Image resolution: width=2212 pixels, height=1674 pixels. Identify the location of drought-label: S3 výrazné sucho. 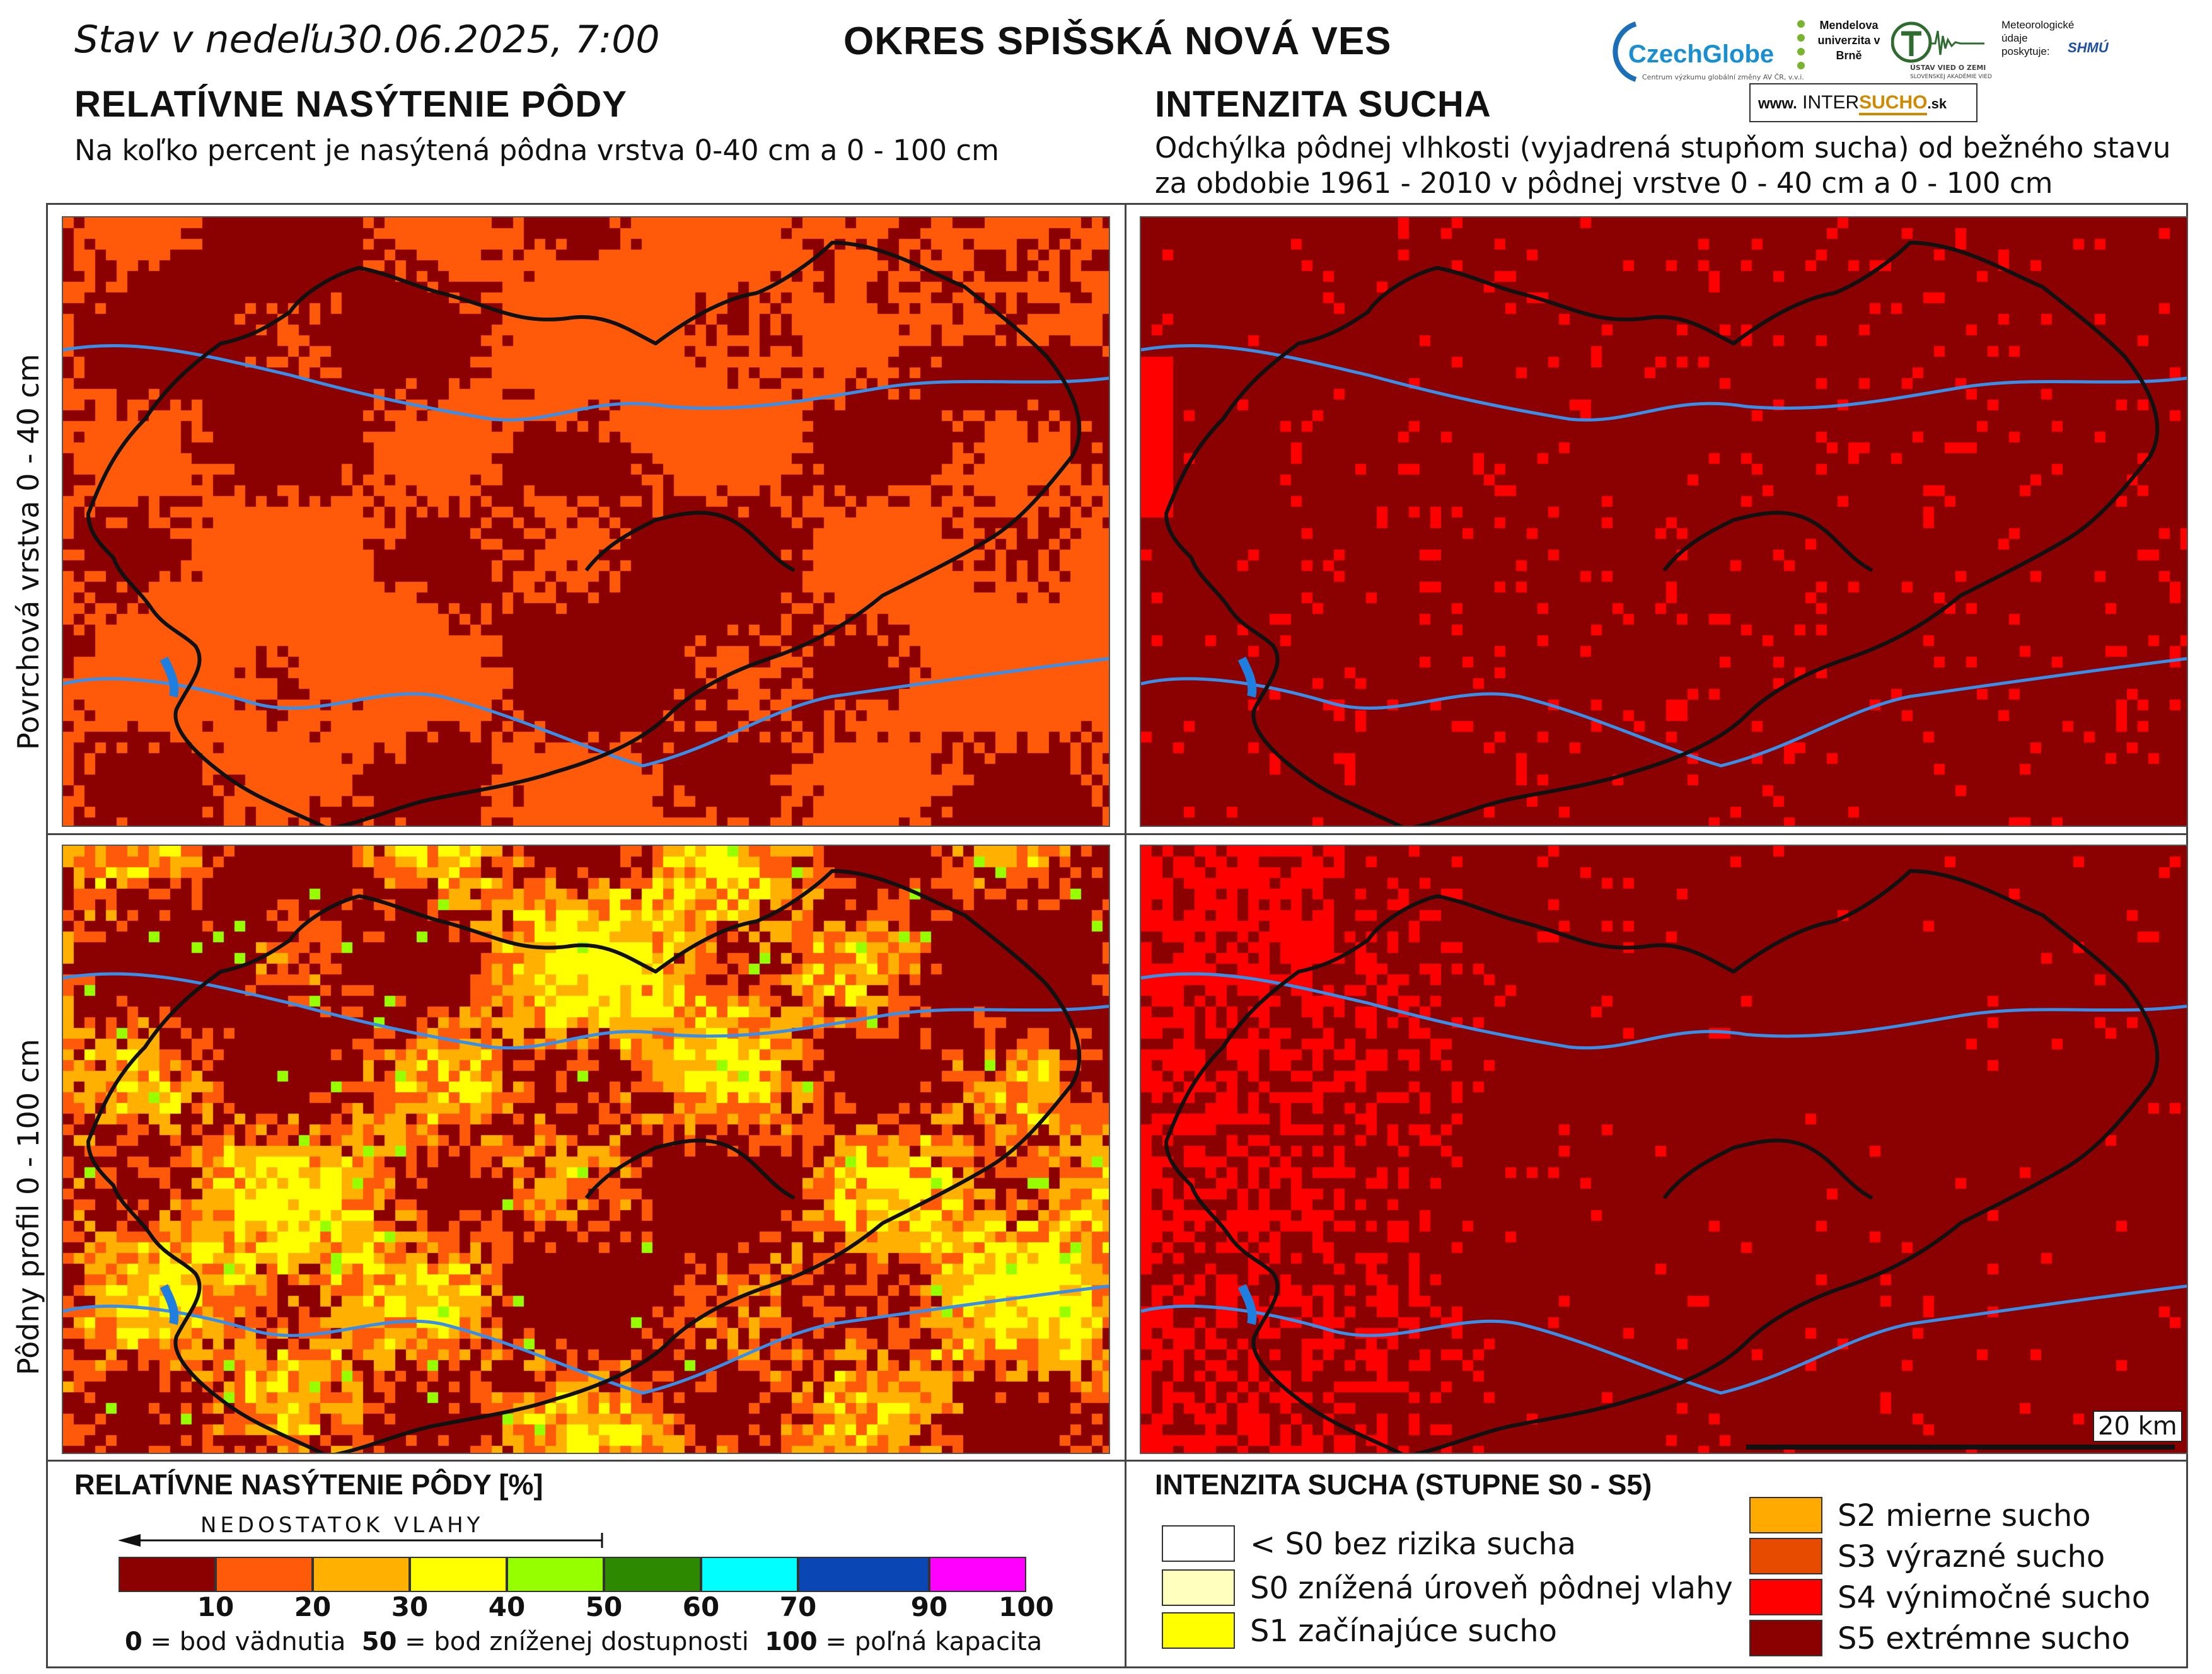
(1971, 1556).